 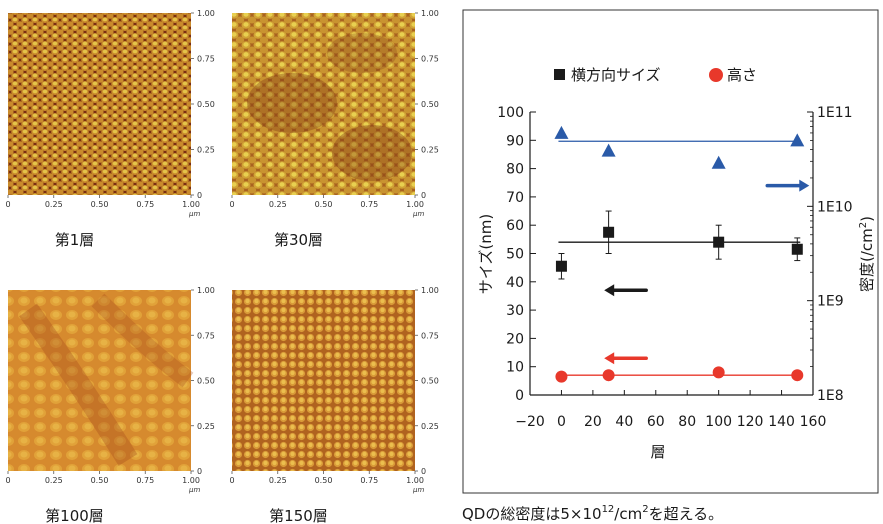 I want to click on y-tick-label: 80, so click(x=515, y=170).